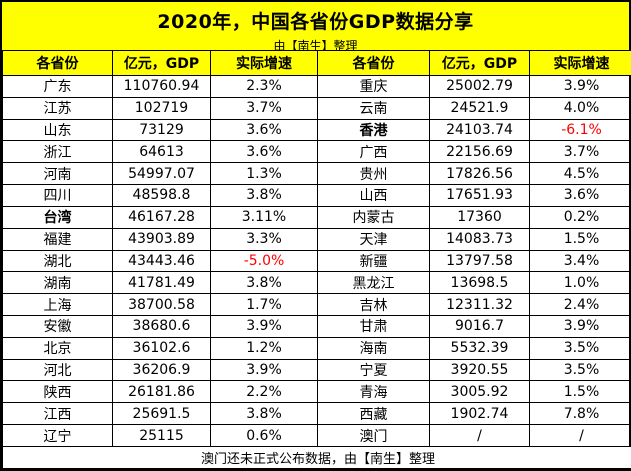  What do you see at coordinates (264, 261) in the screenshot?
I see `growth-cell: -5.0%` at bounding box center [264, 261].